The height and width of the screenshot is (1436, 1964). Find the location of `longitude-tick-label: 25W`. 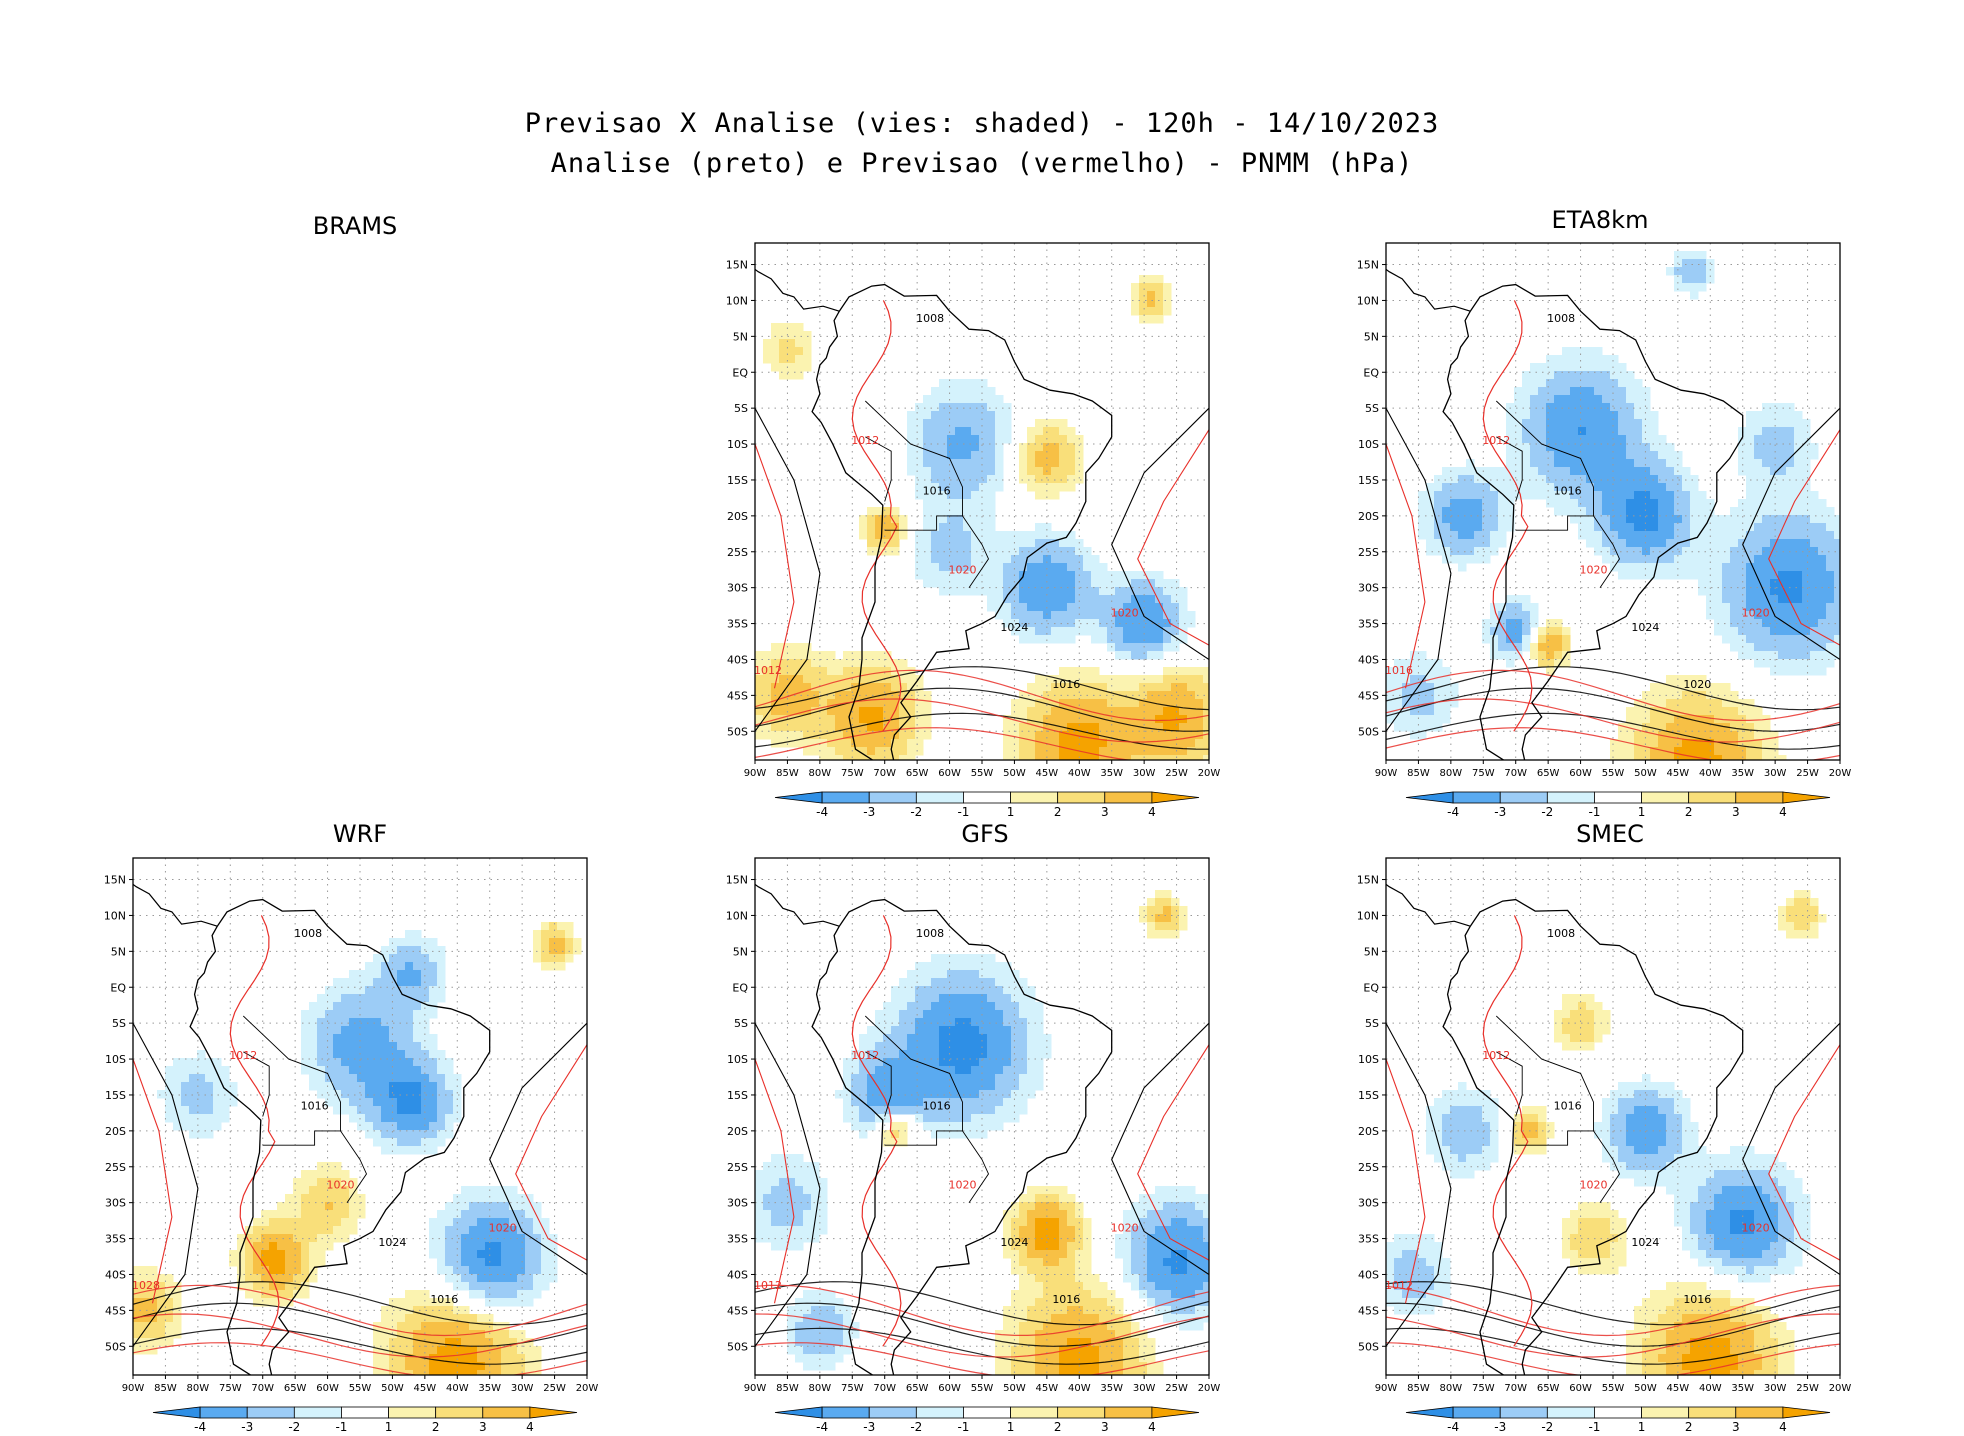

longitude-tick-label: 25W is located at coordinates (1176, 1388).